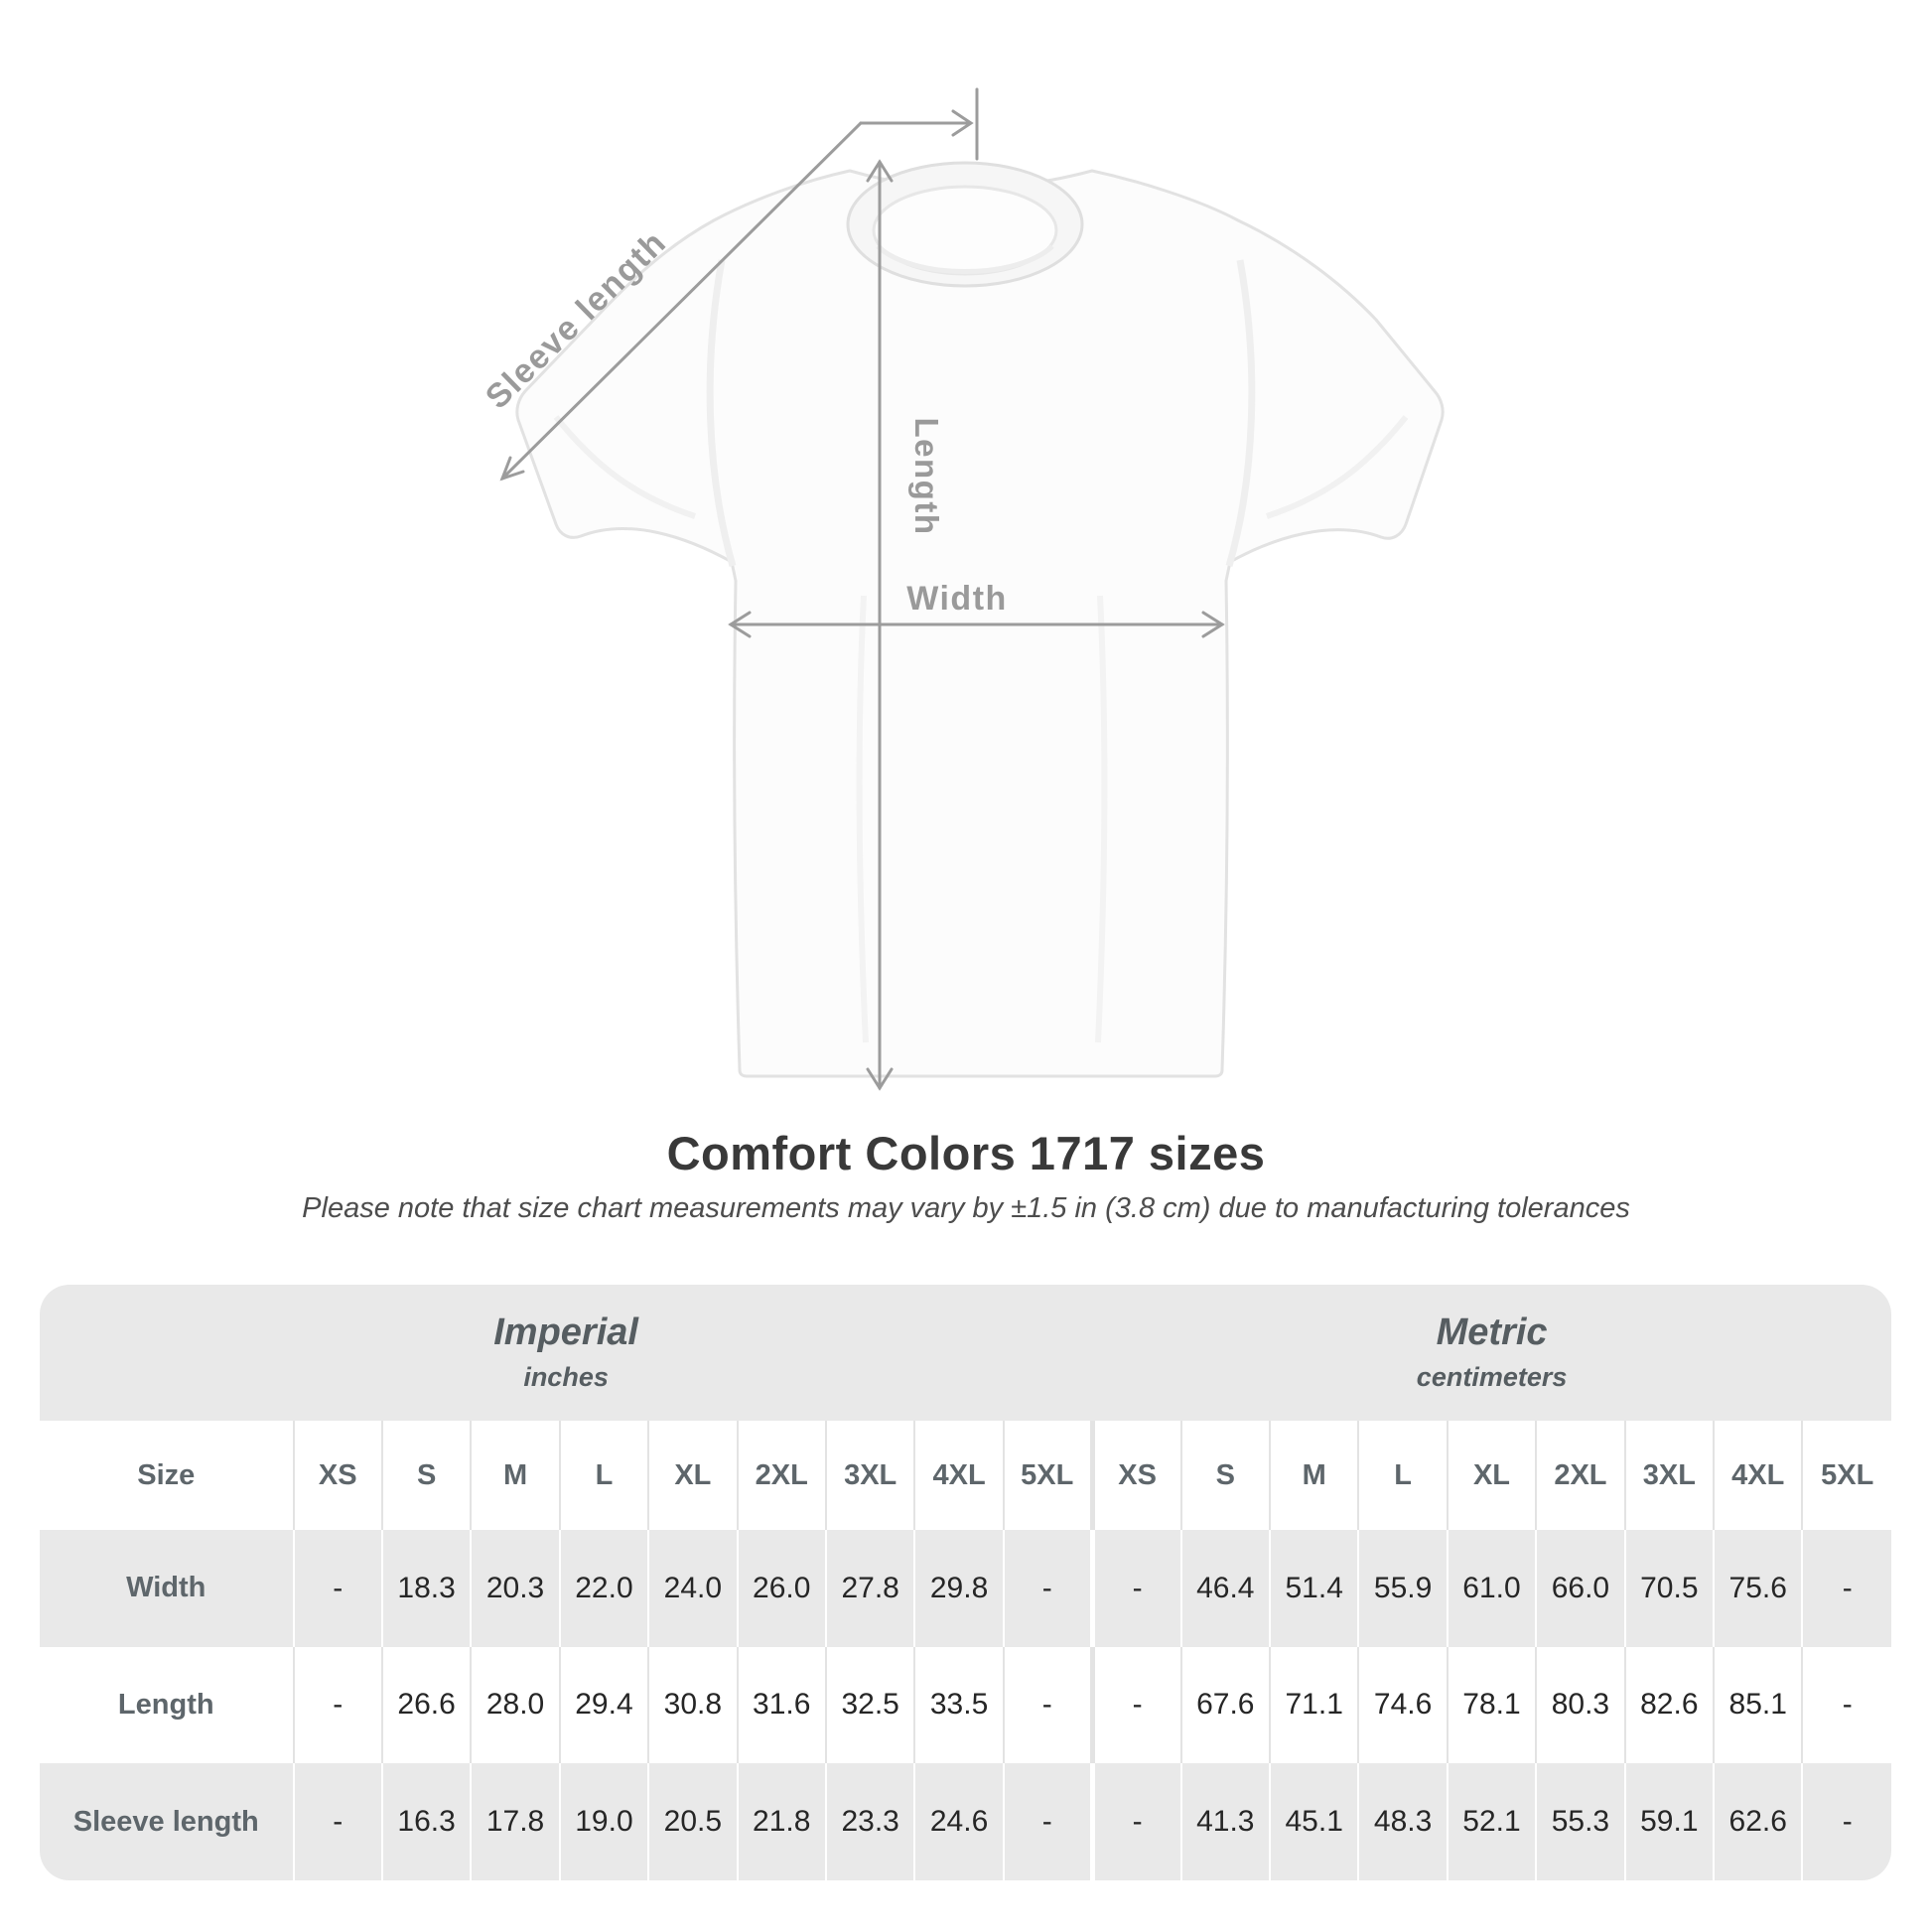  Describe the element at coordinates (1492, 1332) in the screenshot. I see `metric-group-label: Metric` at that location.